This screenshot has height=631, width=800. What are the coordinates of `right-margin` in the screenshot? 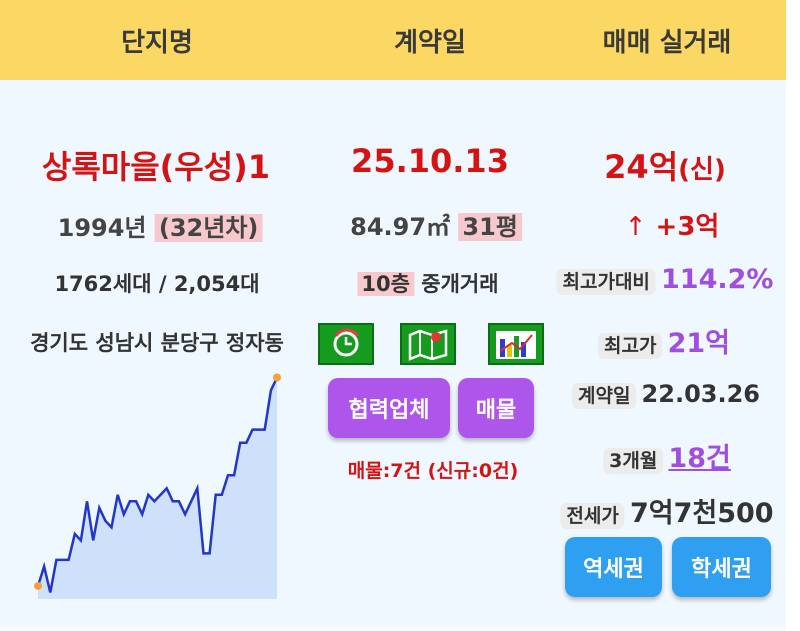 It's located at (793, 315).